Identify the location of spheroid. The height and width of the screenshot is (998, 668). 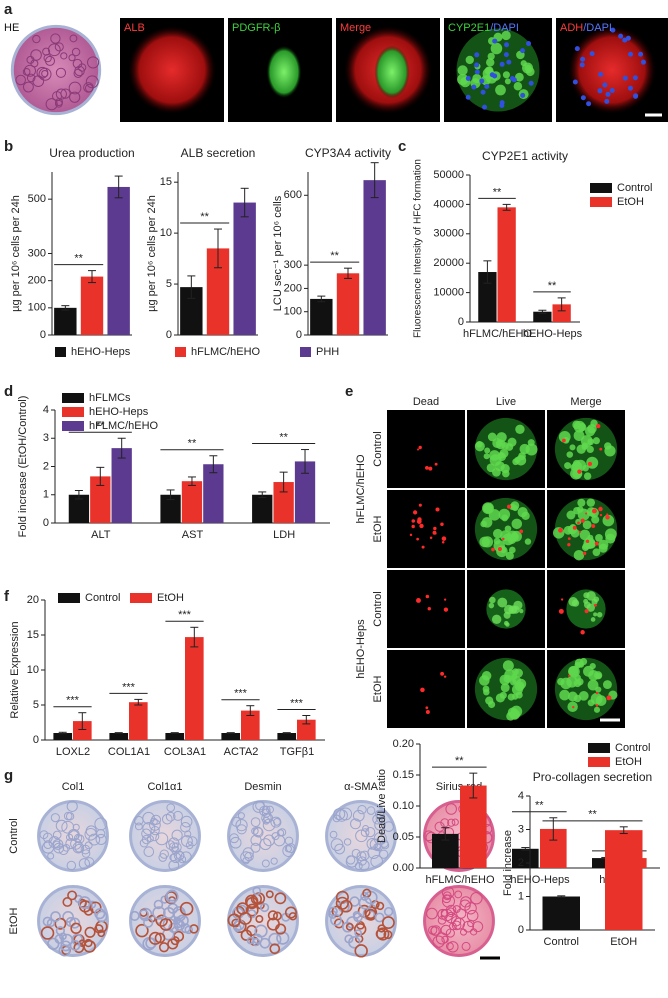
(56, 70).